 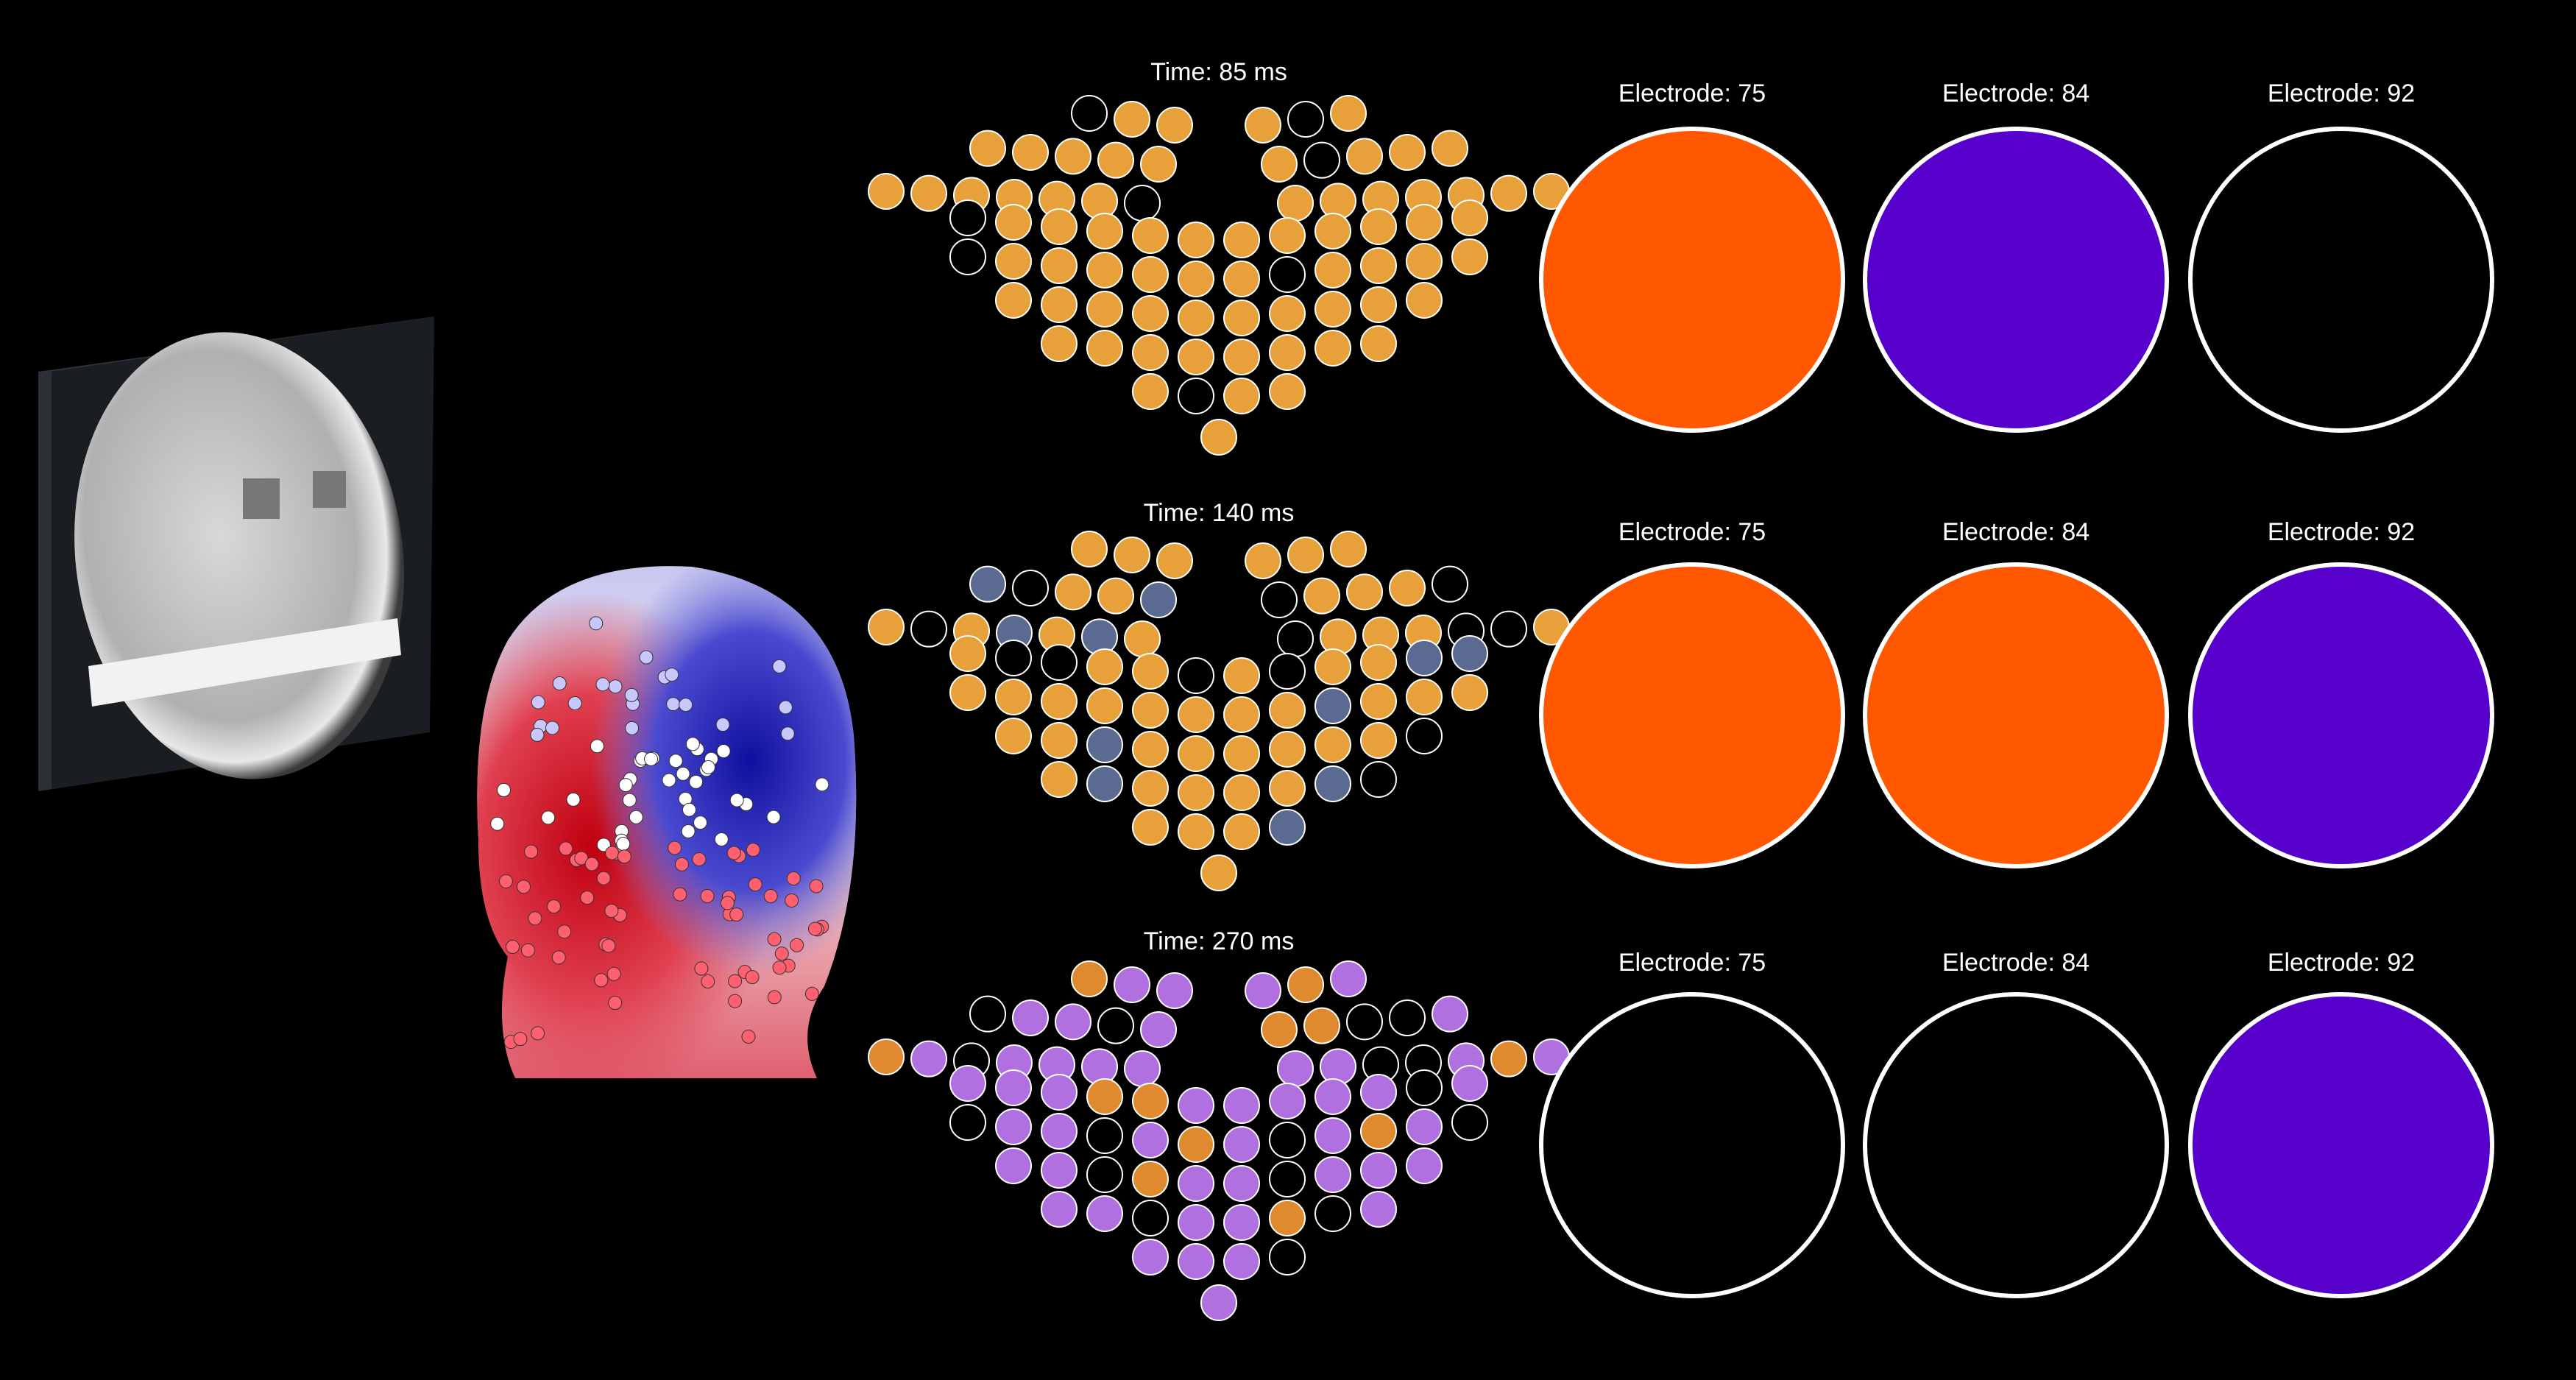 I want to click on electrode-label: Electrode: 75, so click(x=1692, y=93).